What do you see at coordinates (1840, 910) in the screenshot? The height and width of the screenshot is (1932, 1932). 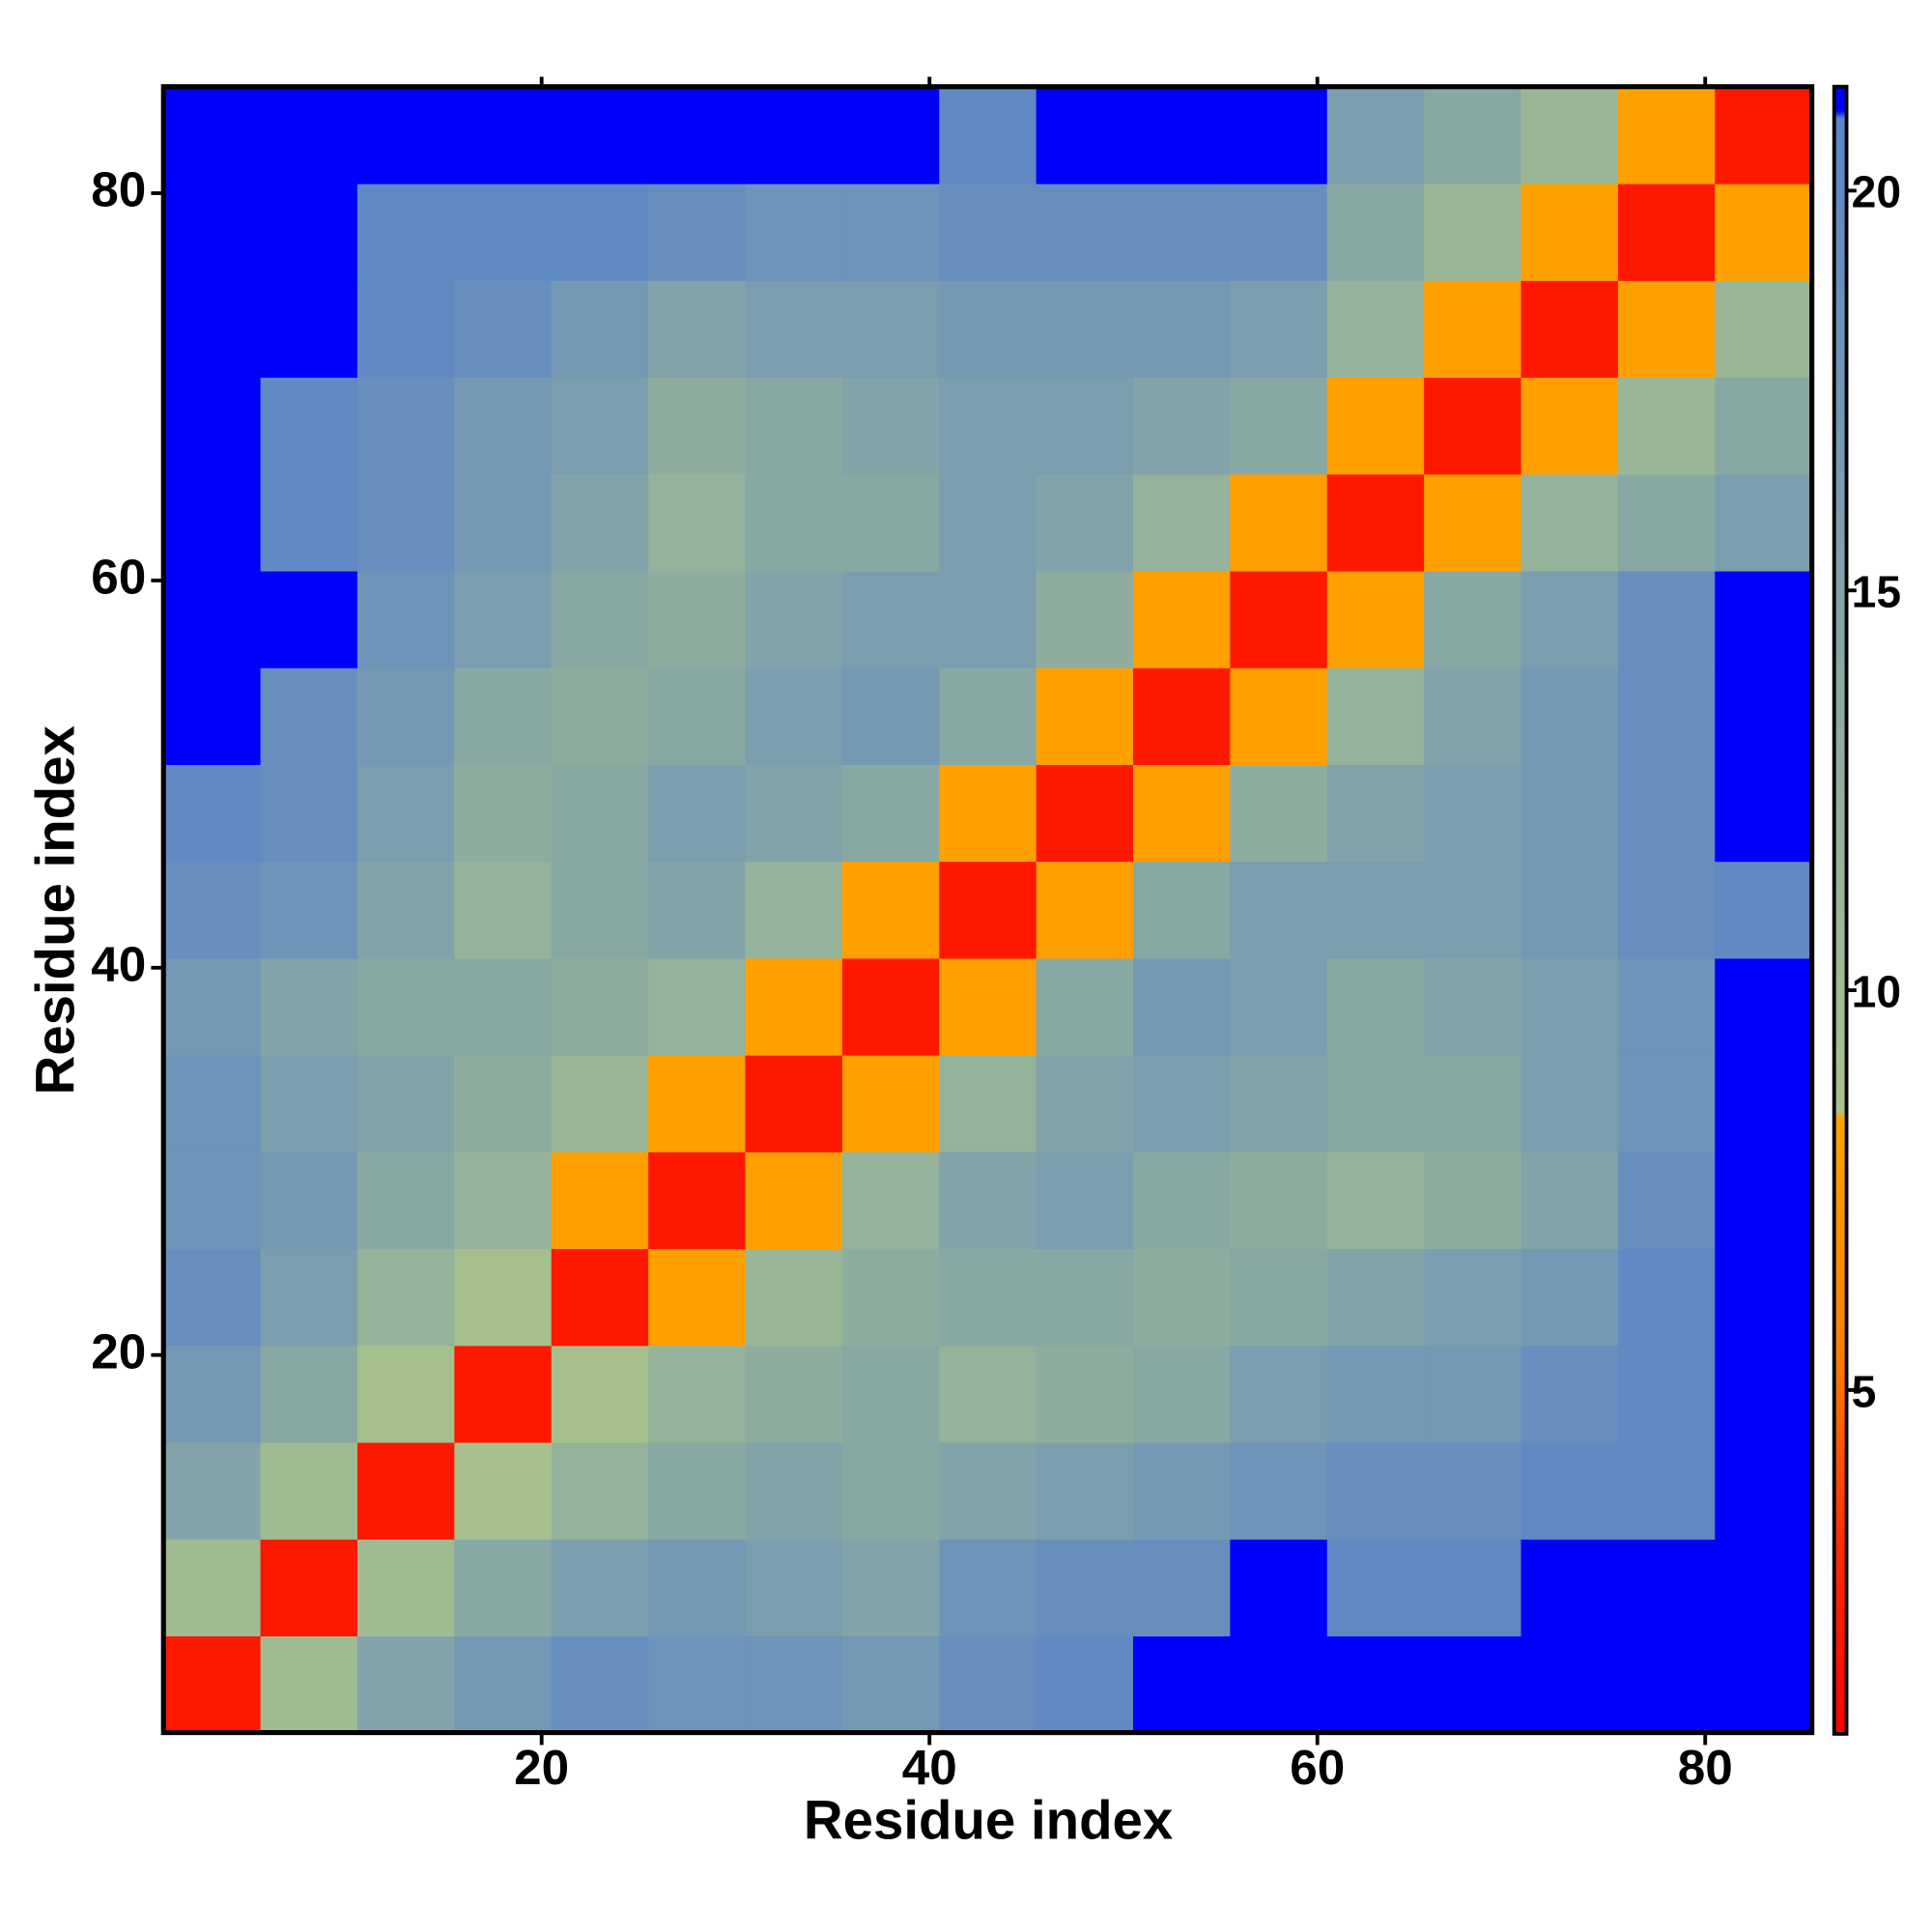 I see `colorbar` at bounding box center [1840, 910].